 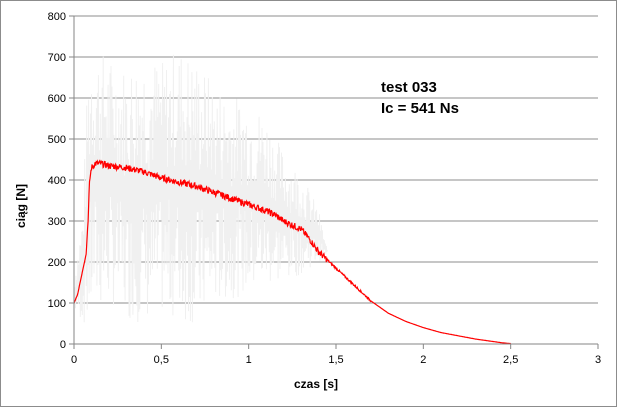 What do you see at coordinates (598, 360) in the screenshot?
I see `x-tick-label: 3` at bounding box center [598, 360].